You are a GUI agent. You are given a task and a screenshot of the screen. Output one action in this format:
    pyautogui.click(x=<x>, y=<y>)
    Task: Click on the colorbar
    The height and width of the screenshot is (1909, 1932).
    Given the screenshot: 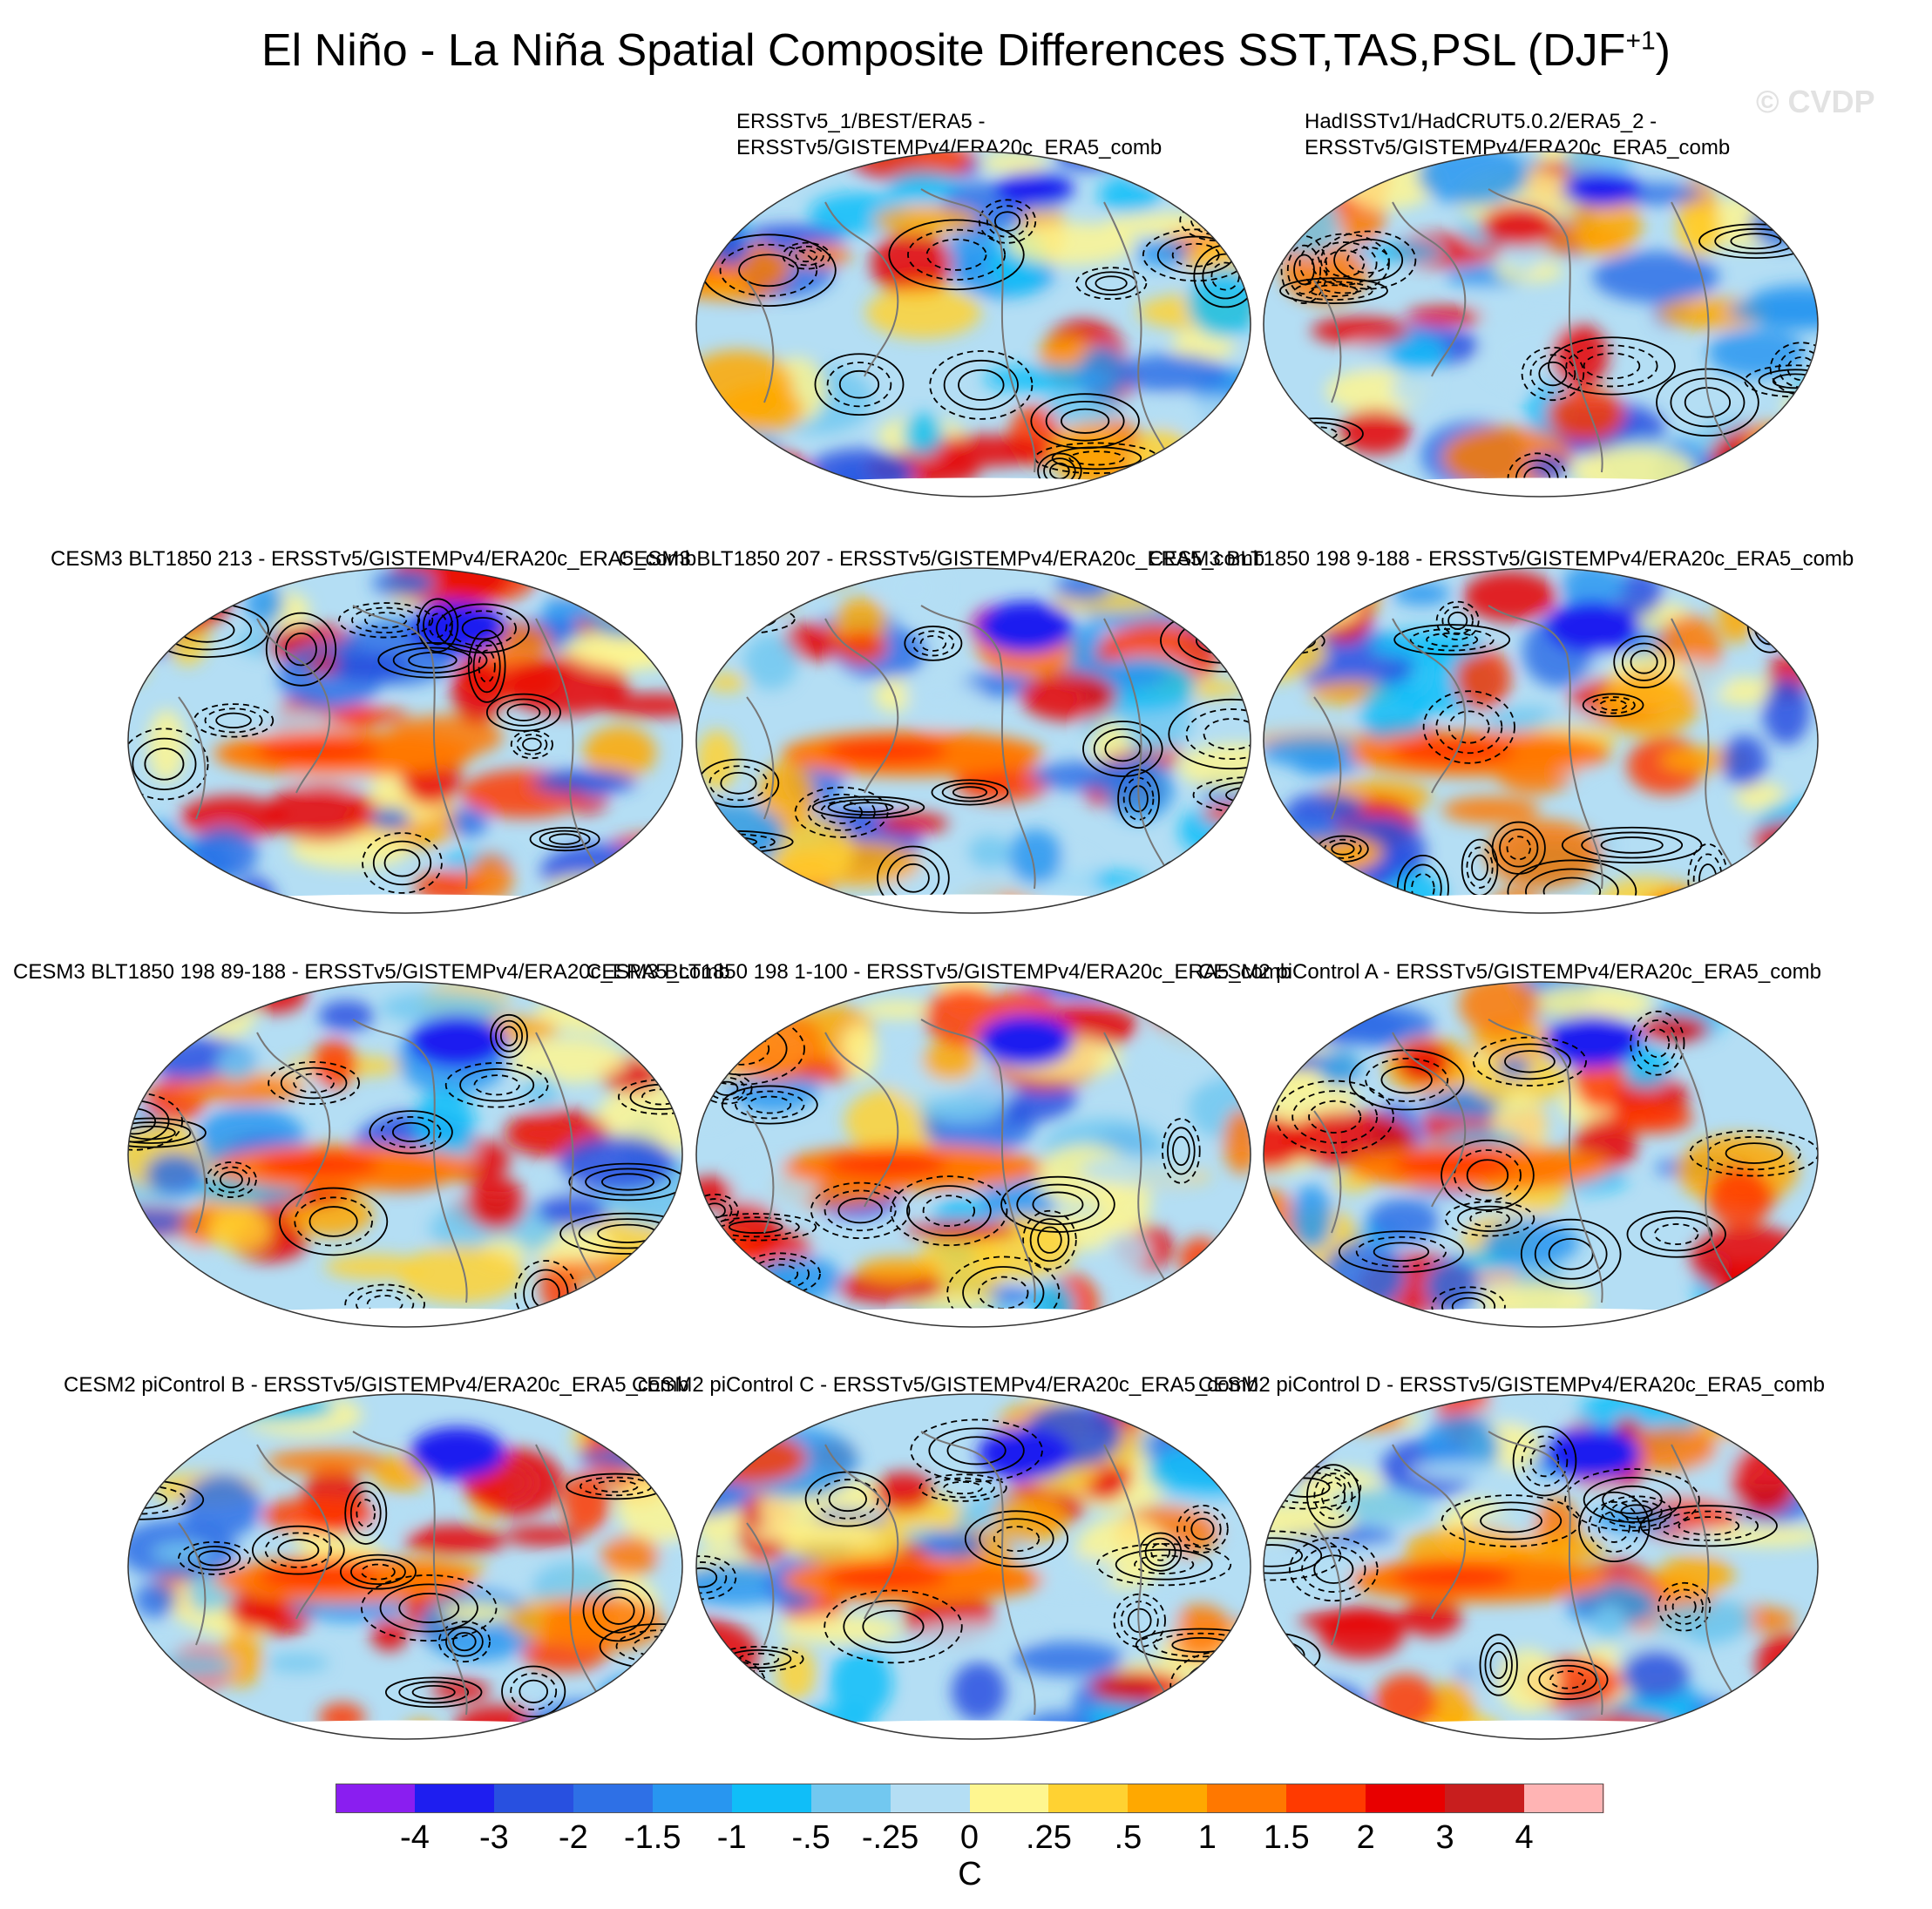 What is the action you would take?
    pyautogui.click(x=970, y=1798)
    